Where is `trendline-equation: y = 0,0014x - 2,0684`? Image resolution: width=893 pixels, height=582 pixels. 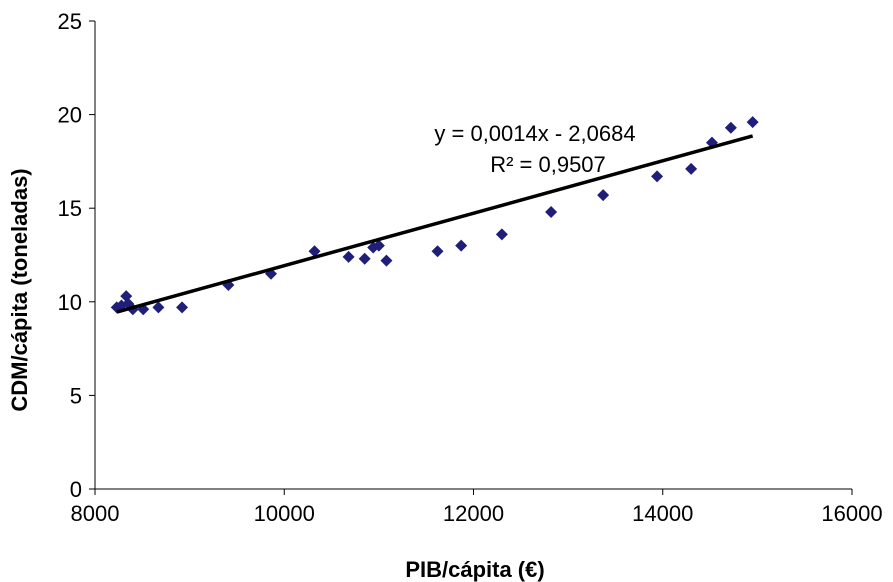 trendline-equation: y = 0,0014x - 2,0684 is located at coordinates (534, 133).